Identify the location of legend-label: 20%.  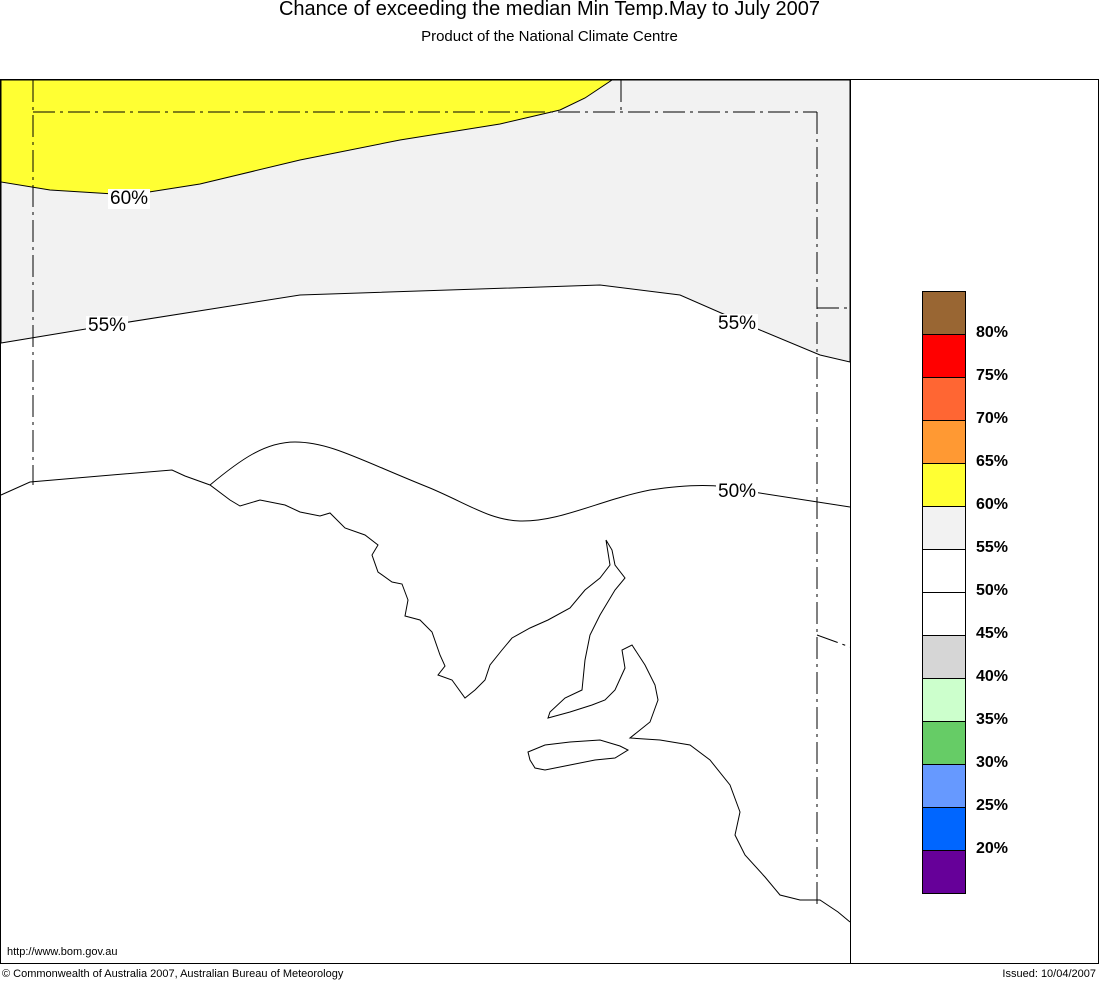
(992, 848).